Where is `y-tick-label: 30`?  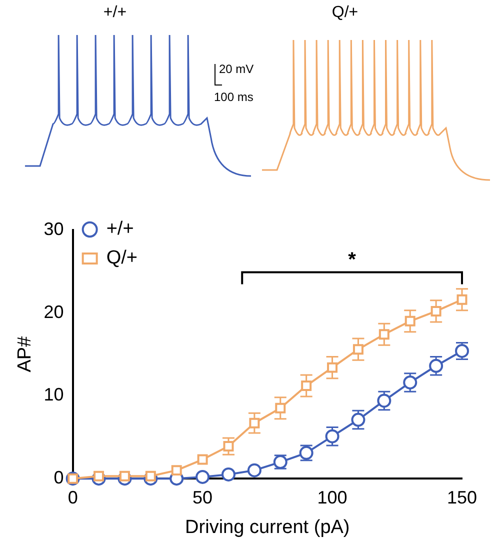
y-tick-label: 30 is located at coordinates (54, 228).